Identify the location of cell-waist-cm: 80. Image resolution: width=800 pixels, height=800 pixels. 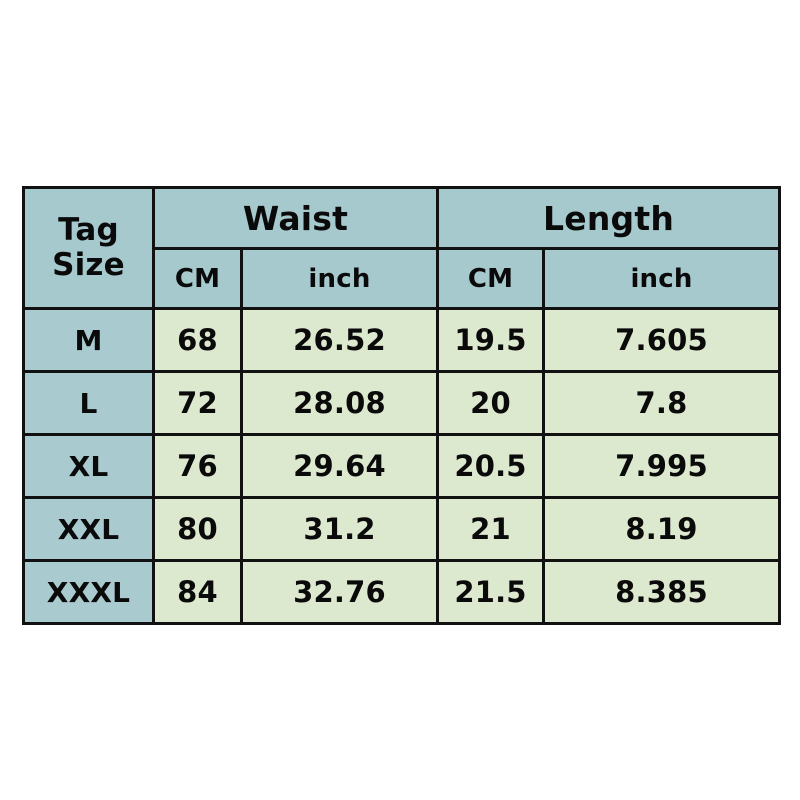
(197, 529).